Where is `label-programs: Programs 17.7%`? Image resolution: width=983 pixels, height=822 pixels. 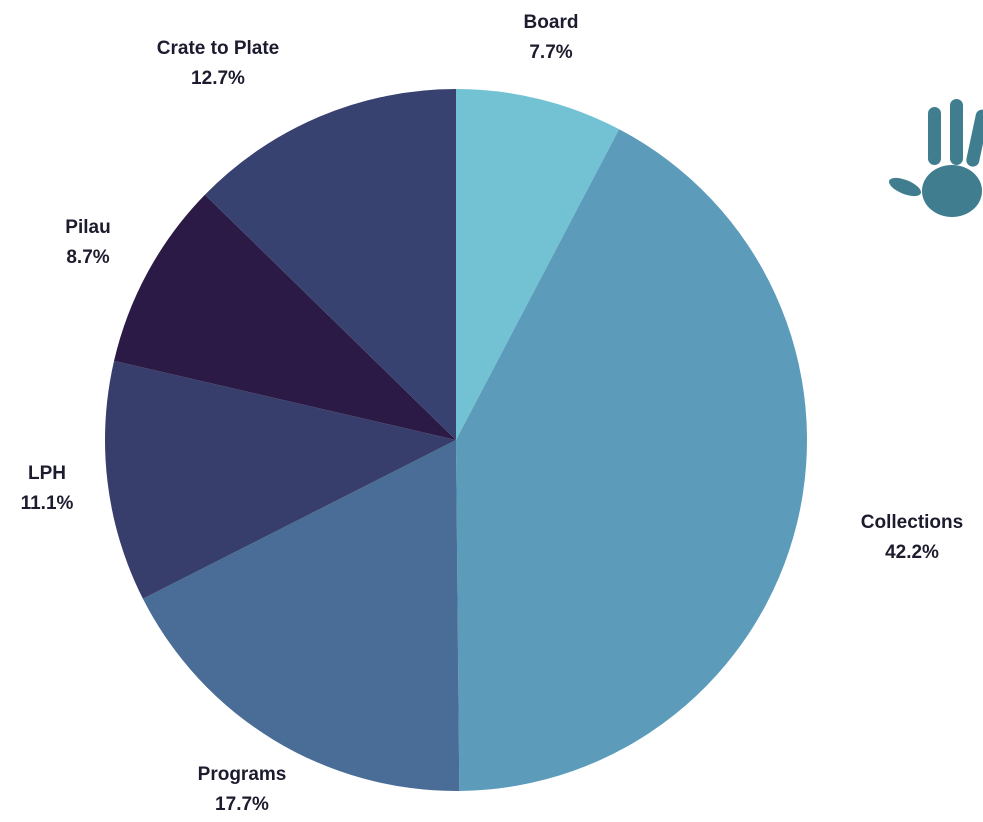 label-programs: Programs 17.7% is located at coordinates (242, 790).